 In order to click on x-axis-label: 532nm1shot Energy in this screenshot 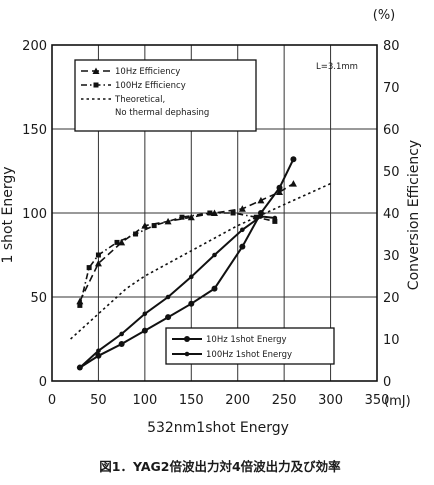, I will do `click(218, 428)`.